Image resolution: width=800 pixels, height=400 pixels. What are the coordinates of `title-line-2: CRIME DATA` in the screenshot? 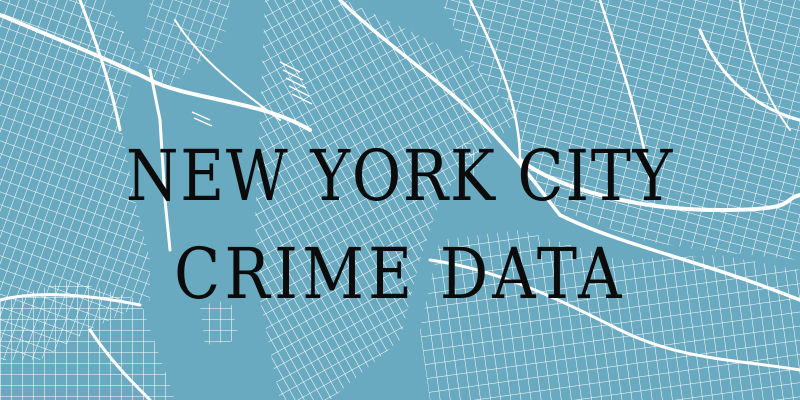 It's located at (400, 274).